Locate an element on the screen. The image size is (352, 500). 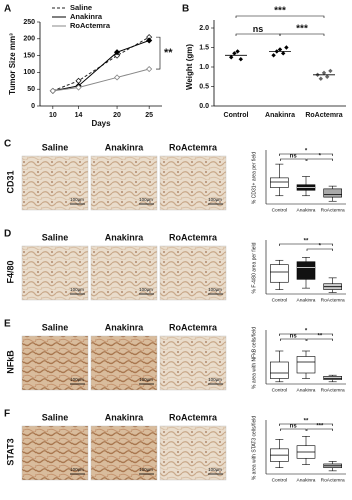
y-tick-label: 1.5 is located at coordinates (204, 47).